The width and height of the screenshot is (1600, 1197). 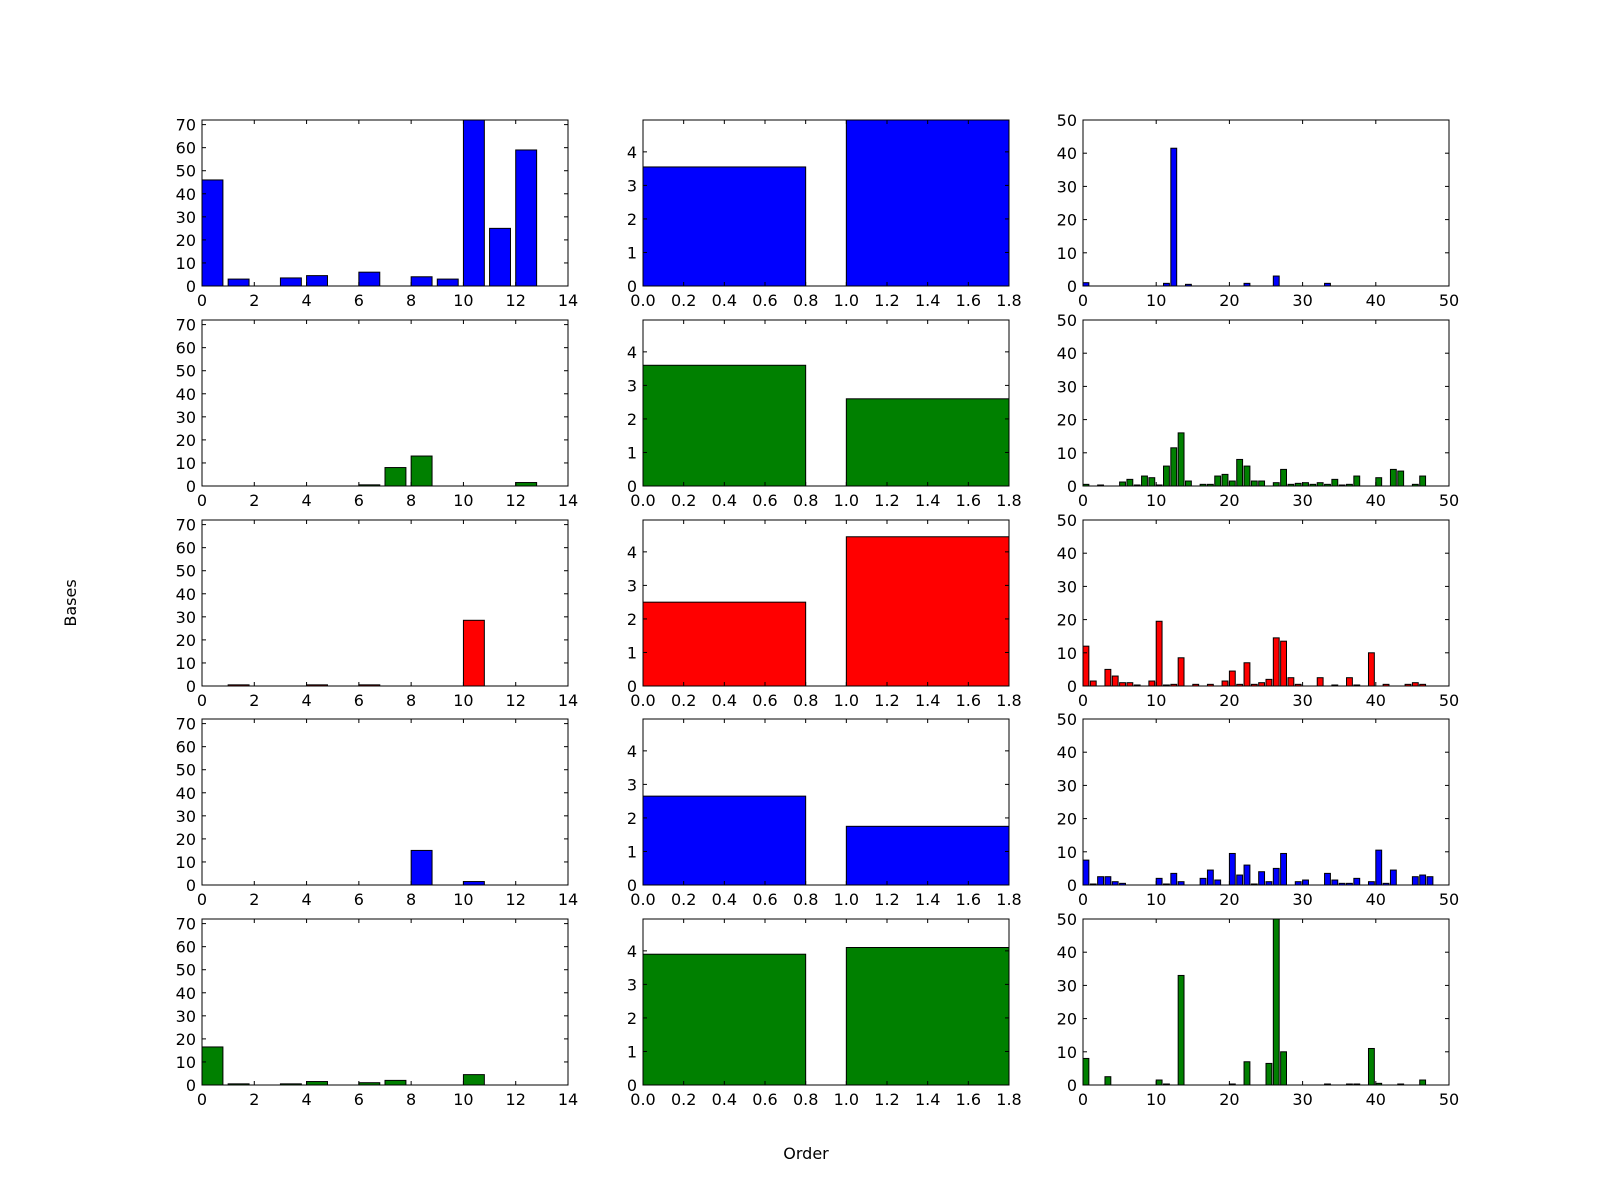 I want to click on subplot-r4-c1: 0.0 0.2 0.4 0.6 0.8 1.0 1.2 1.4 1.6 1.8 0 1 2 3 4, so click(x=824, y=1013).